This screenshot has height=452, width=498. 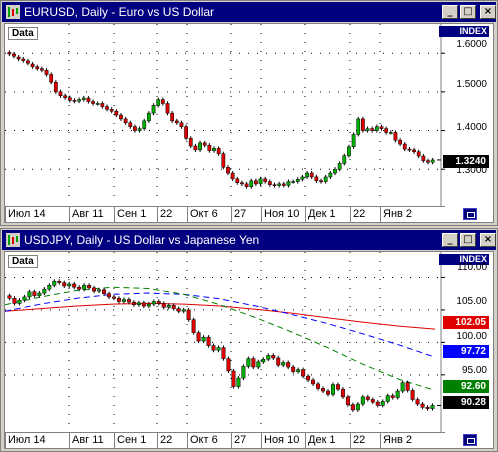 I want to click on y-axis-label: 1.4000, so click(x=471, y=127).